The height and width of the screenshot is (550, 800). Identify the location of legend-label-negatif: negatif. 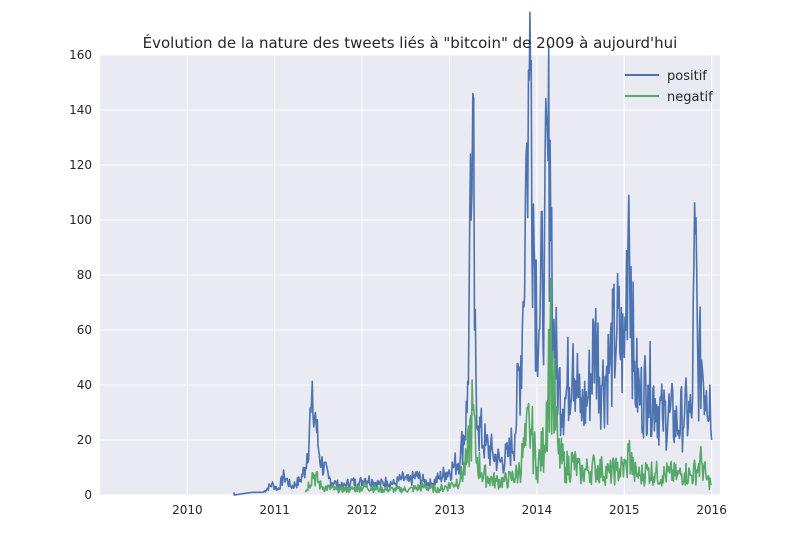
(690, 97).